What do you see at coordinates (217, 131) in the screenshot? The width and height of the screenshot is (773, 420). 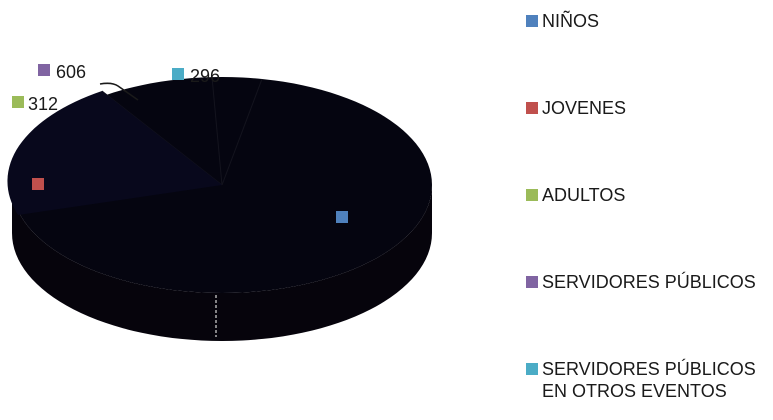 I see `slice-divider-servidores` at bounding box center [217, 131].